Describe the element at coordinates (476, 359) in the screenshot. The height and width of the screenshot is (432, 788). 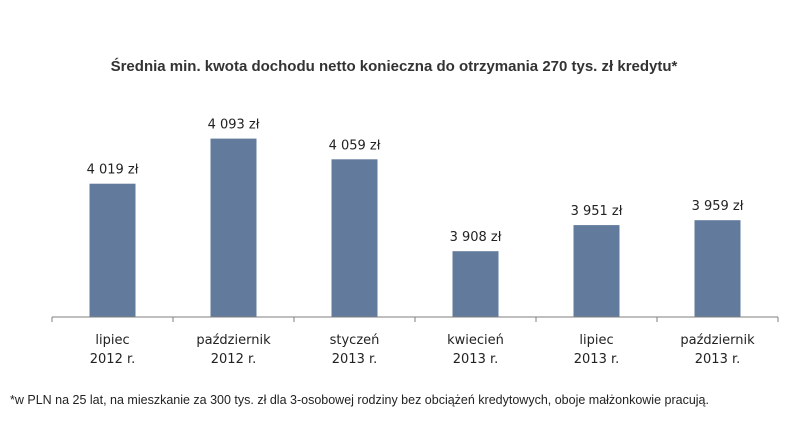
I see `category-label-3-line-1: 2013 r.` at that location.